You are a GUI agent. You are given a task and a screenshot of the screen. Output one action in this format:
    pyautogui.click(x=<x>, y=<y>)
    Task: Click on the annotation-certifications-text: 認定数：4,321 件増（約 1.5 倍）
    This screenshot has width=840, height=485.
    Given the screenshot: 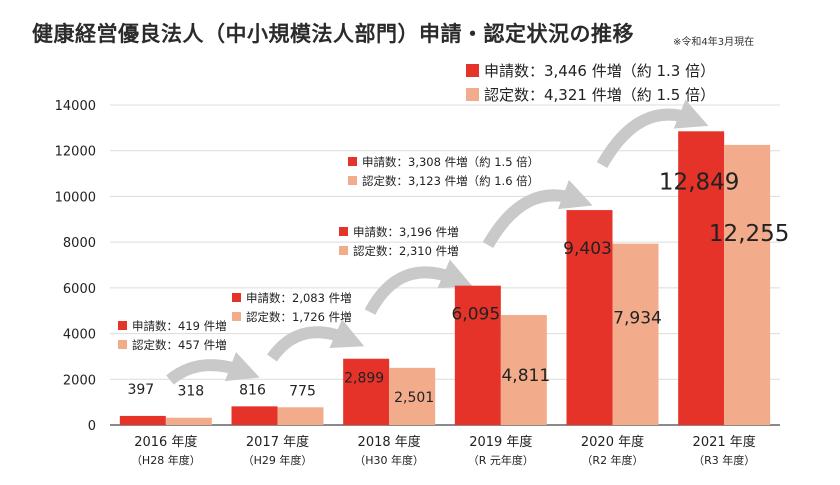 What is the action you would take?
    pyautogui.click(x=600, y=94)
    